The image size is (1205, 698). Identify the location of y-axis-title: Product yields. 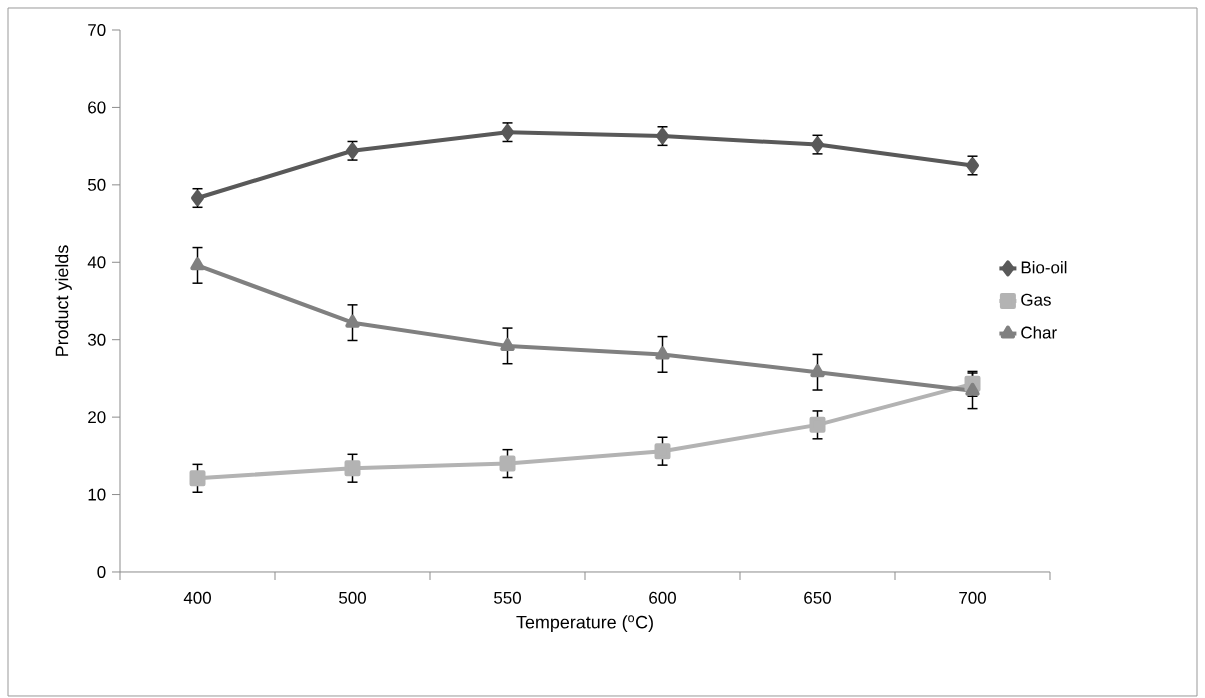
(63, 300).